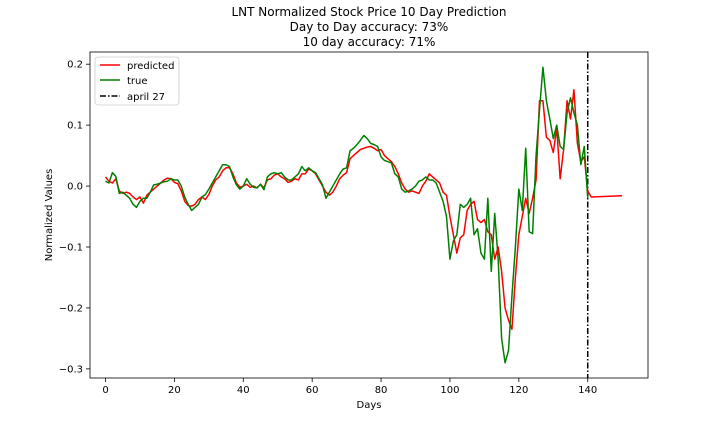  Describe the element at coordinates (71, 369) in the screenshot. I see `y-tick-label: −0.3` at that location.